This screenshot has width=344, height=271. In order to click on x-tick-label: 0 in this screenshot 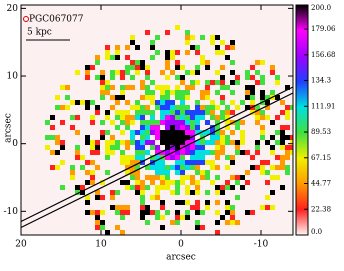, I will do `click(181, 245)`.